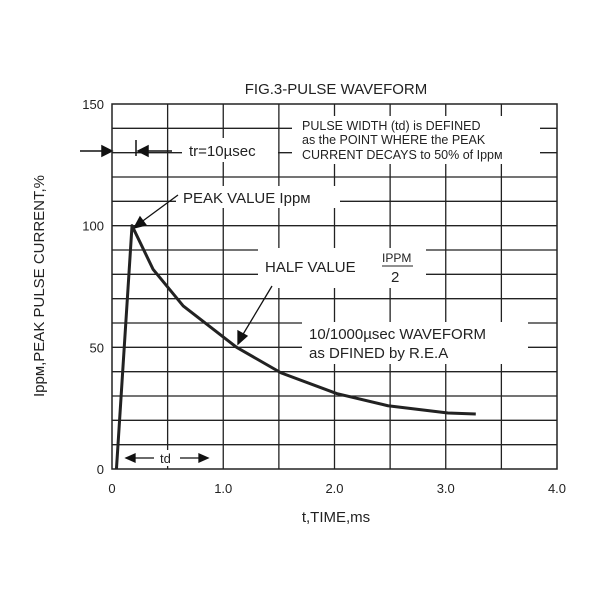  I want to click on y-tick-label: 0, so click(100, 469).